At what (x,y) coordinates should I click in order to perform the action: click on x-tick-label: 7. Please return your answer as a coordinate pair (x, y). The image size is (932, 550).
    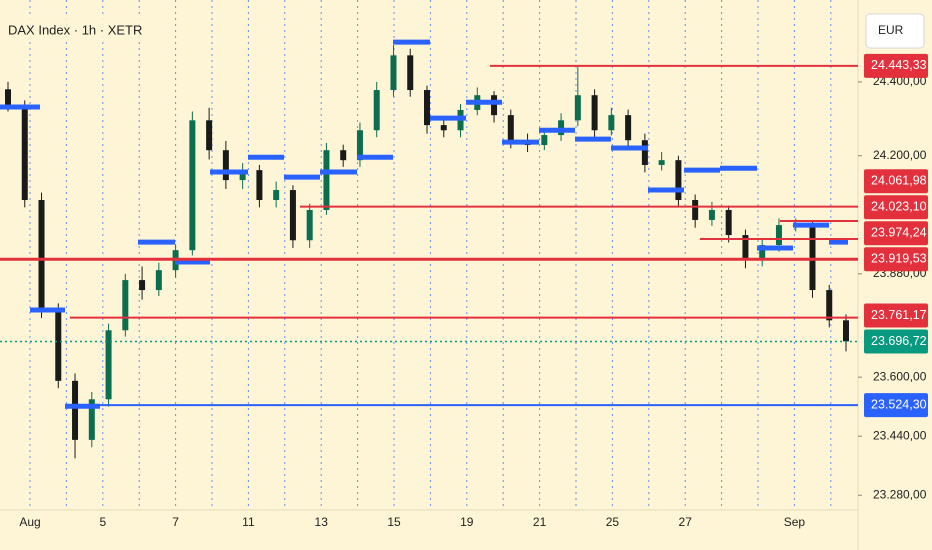
    Looking at the image, I should click on (175, 522).